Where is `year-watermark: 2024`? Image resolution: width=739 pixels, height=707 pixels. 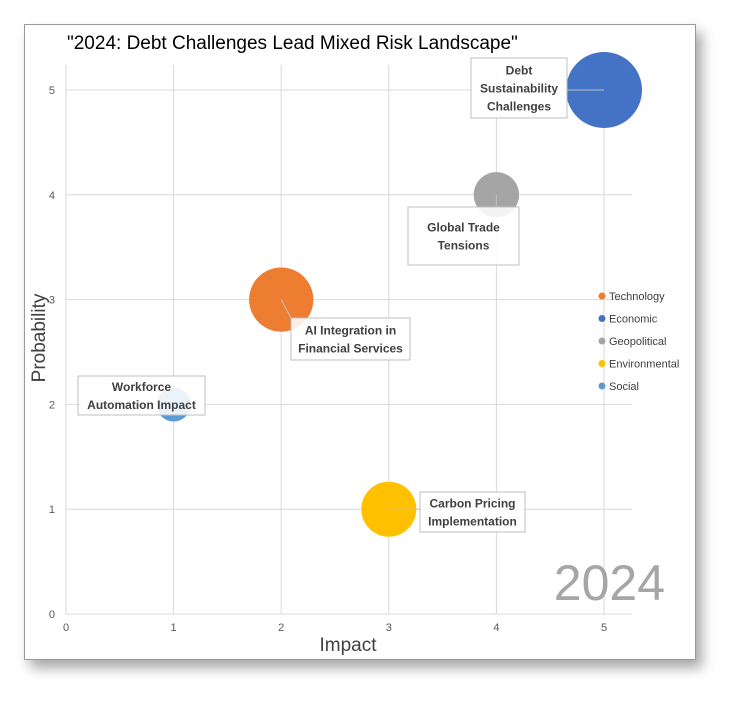 year-watermark: 2024 is located at coordinates (609, 583).